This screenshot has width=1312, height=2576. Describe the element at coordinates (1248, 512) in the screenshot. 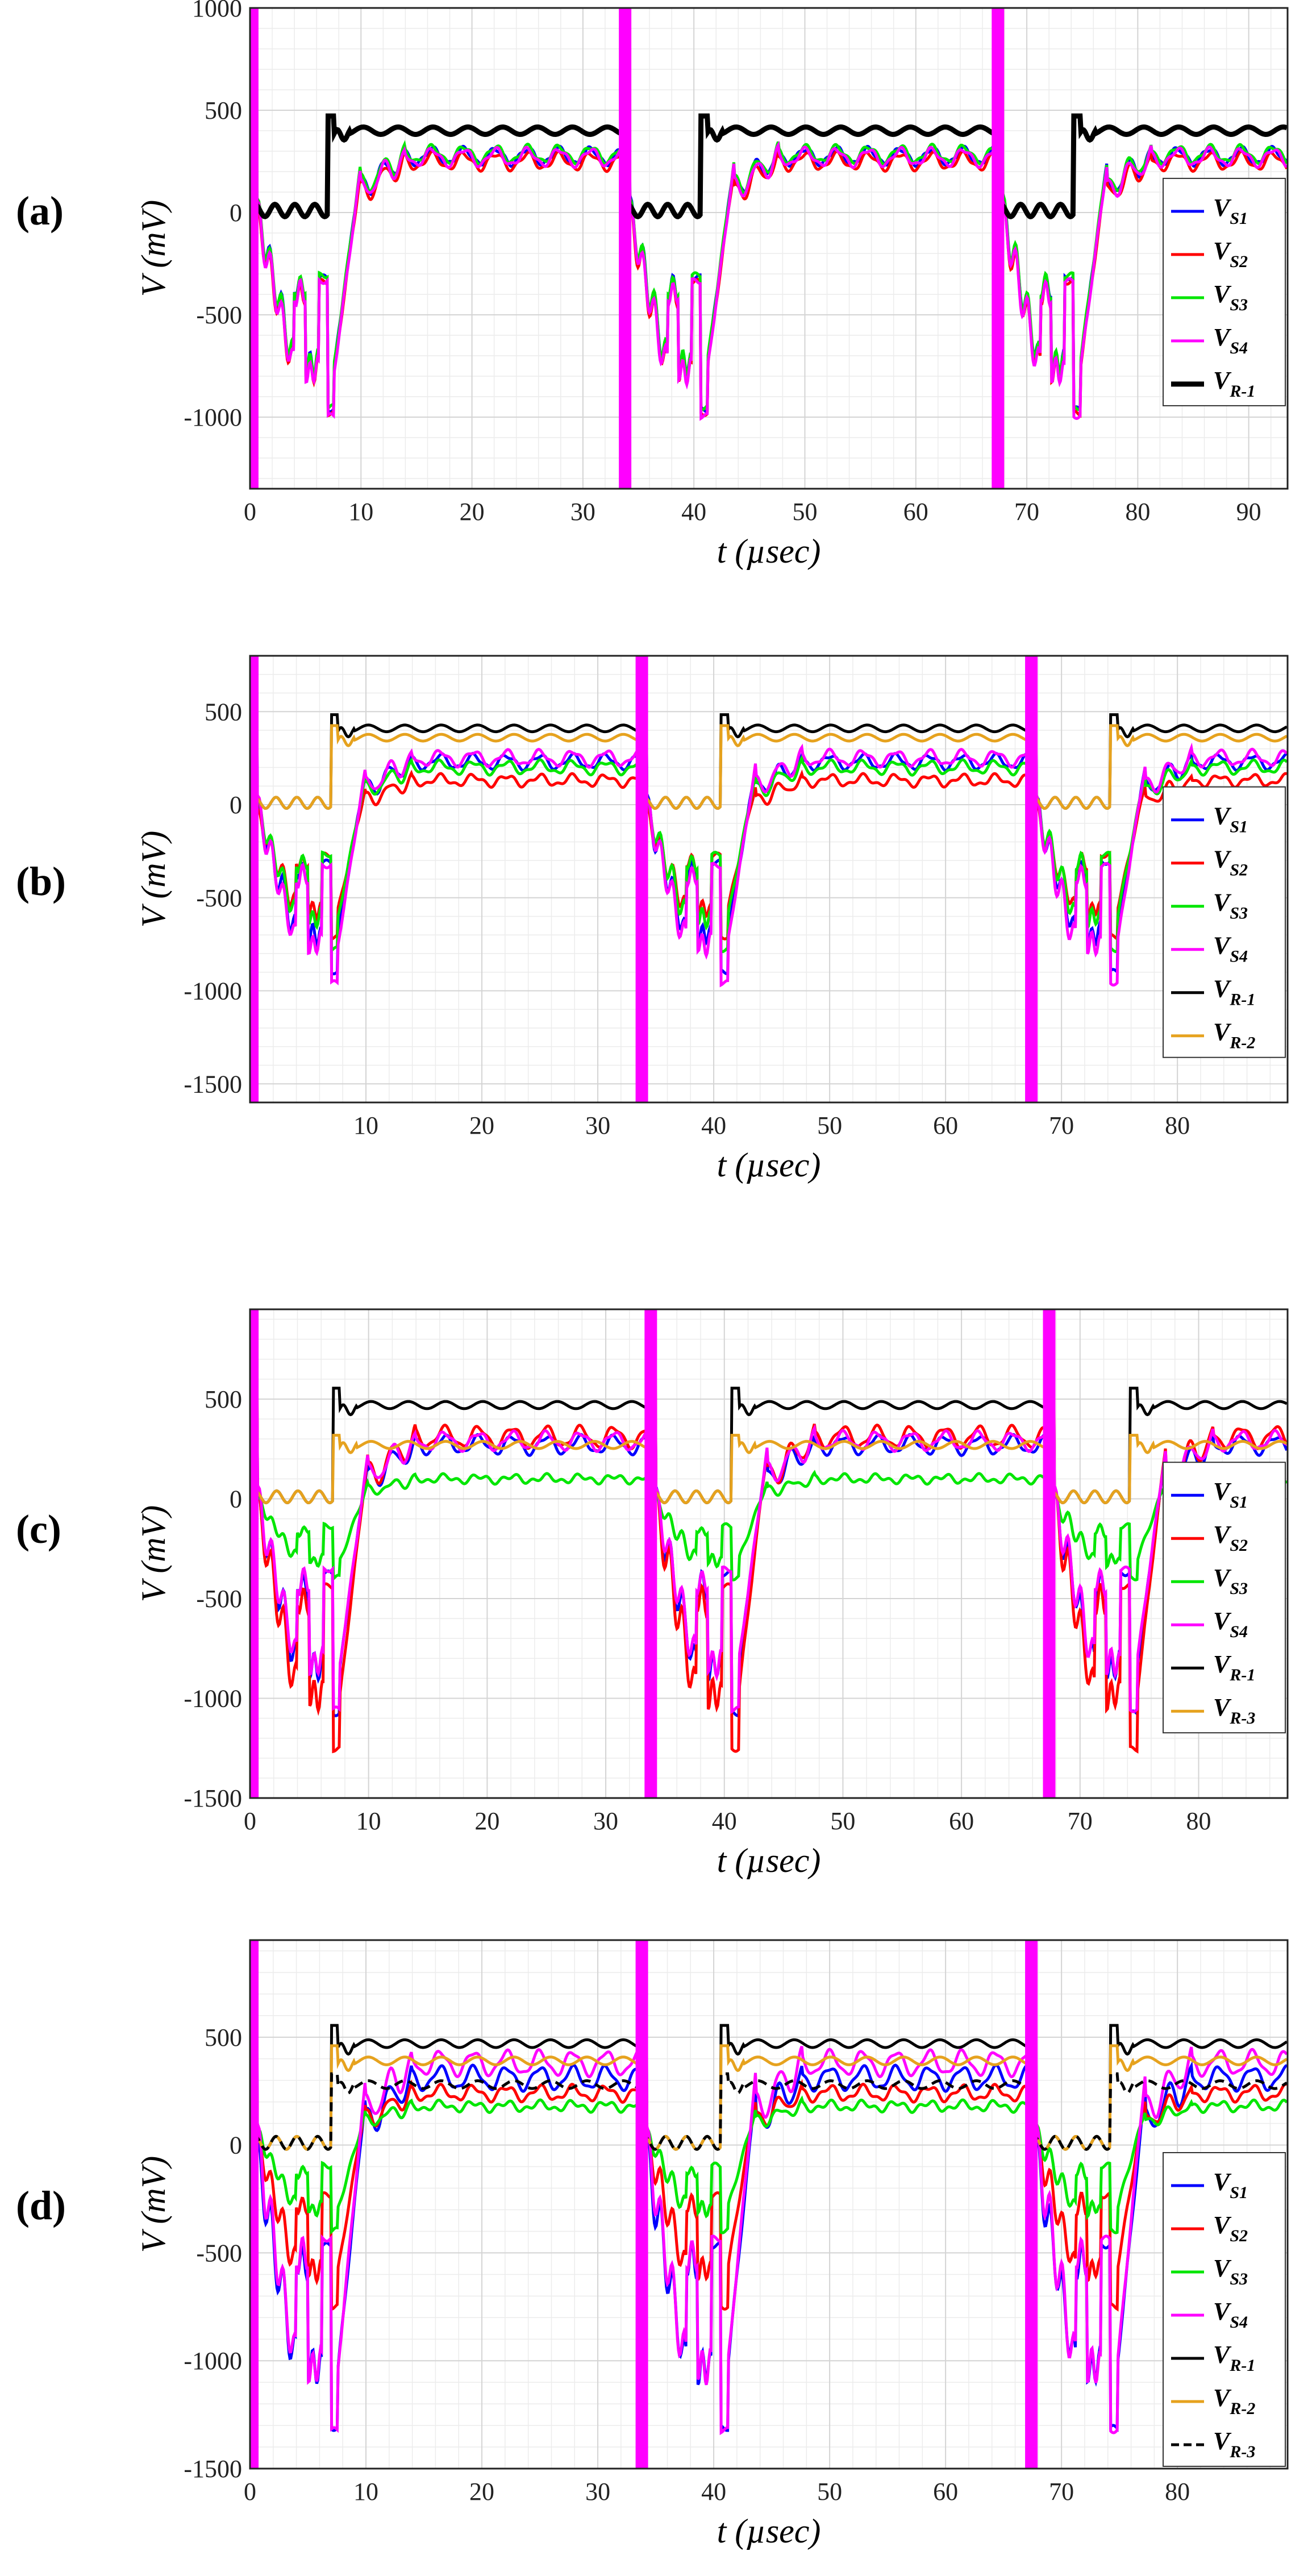

I see `x-tick-label: 90` at that location.